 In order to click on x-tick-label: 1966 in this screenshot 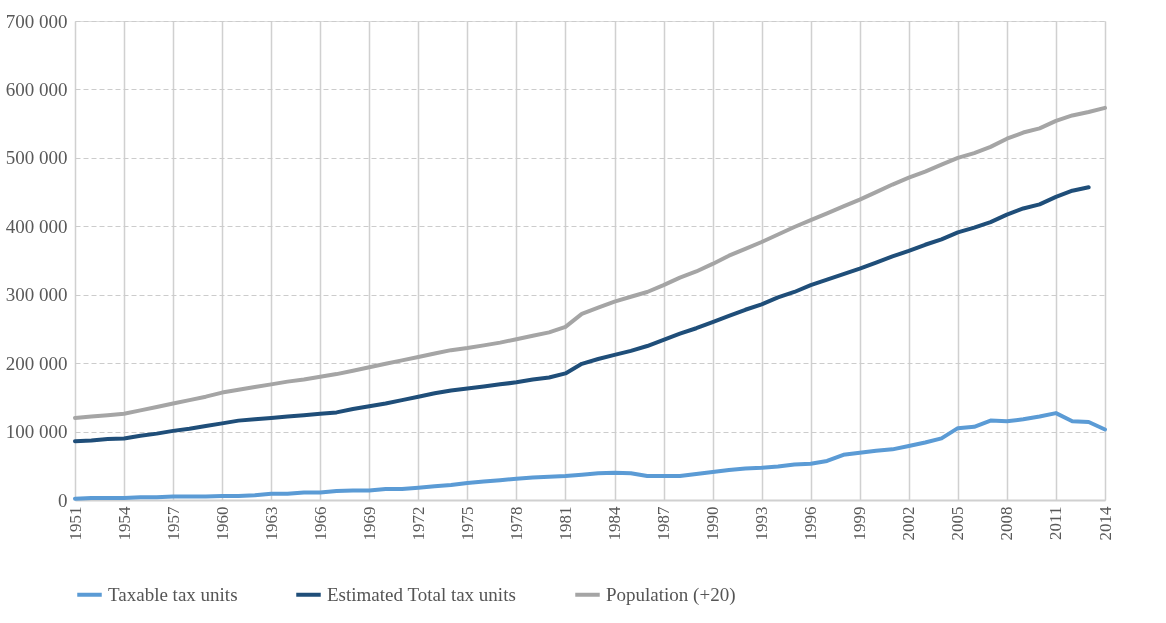, I will do `click(320, 523)`.